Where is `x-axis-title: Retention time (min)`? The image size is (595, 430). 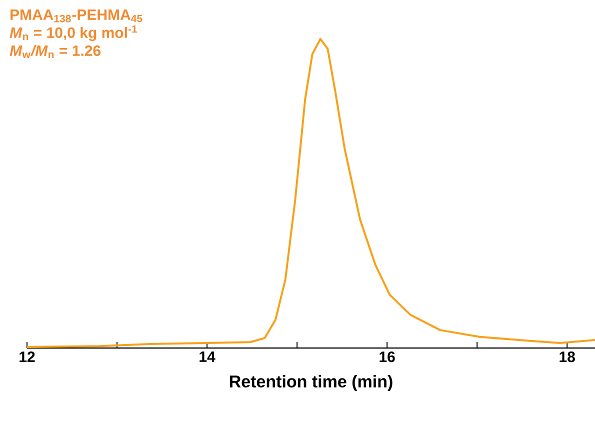 x-axis-title: Retention time (min) is located at coordinates (311, 383).